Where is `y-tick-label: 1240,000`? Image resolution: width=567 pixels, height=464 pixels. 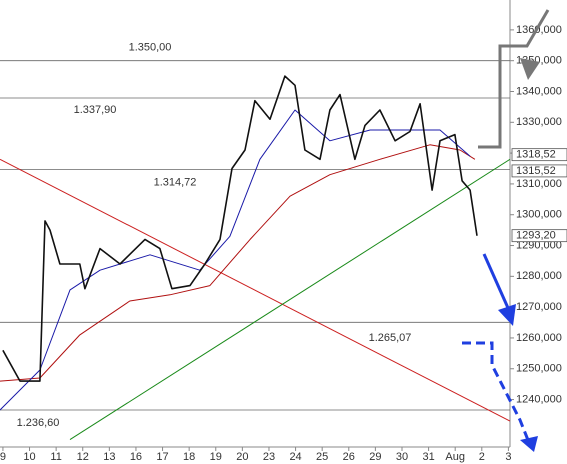 y-tick-label: 1240,000 is located at coordinates (539, 399).